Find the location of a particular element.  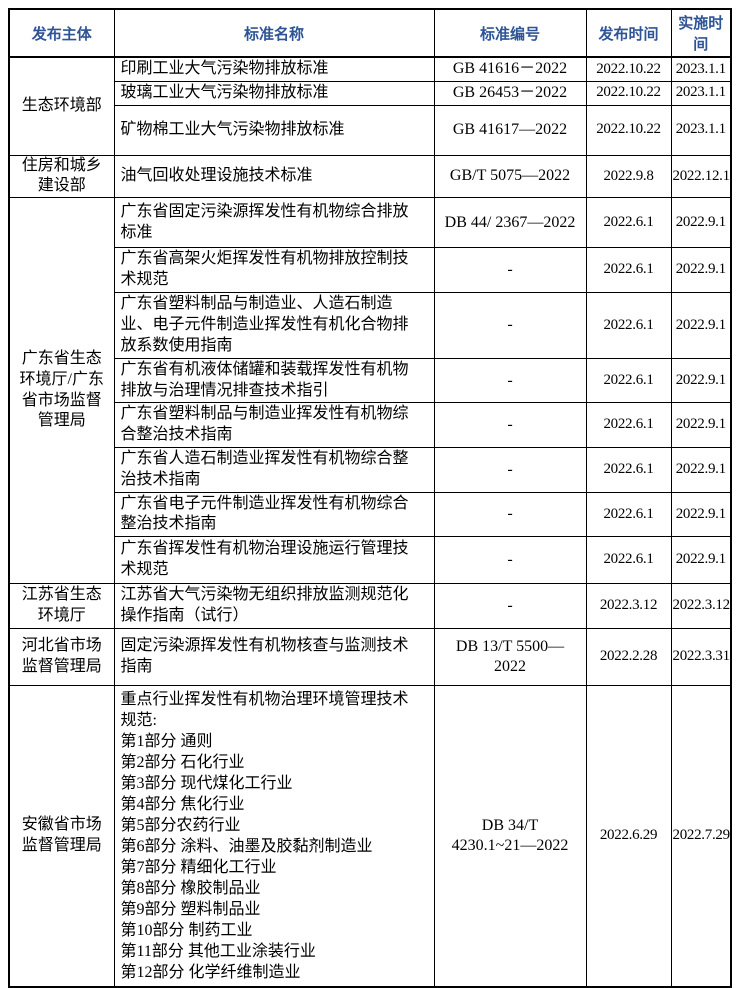

standard-code-cell: GB 26453－2022 is located at coordinates (510, 93).